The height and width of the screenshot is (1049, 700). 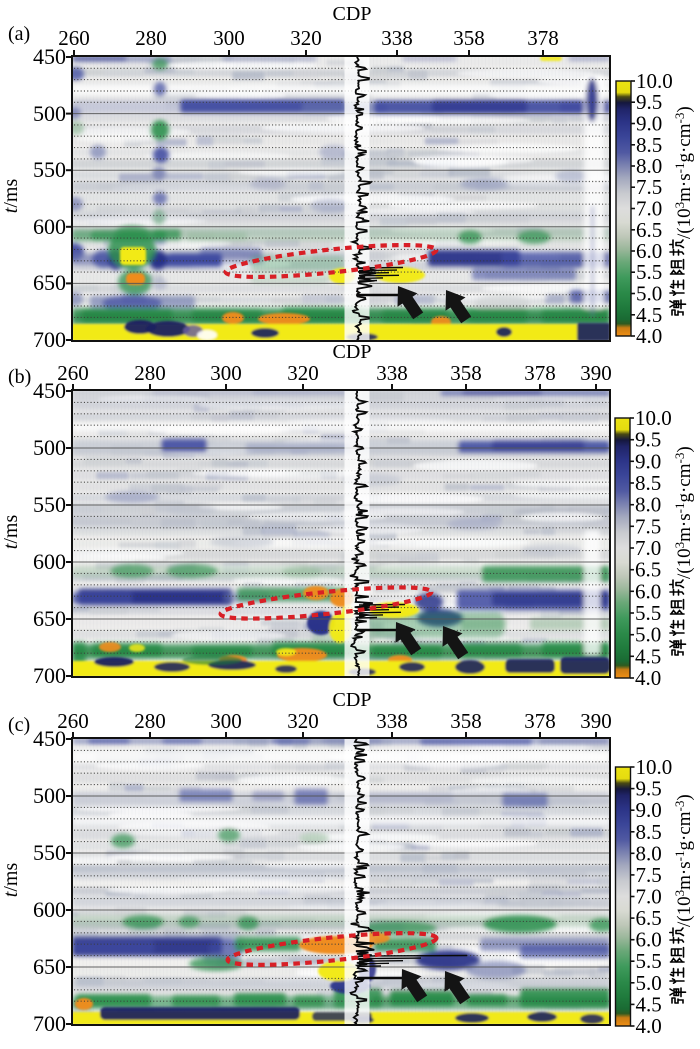 What do you see at coordinates (19, 34) in the screenshot?
I see `svg-text: (a)` at bounding box center [19, 34].